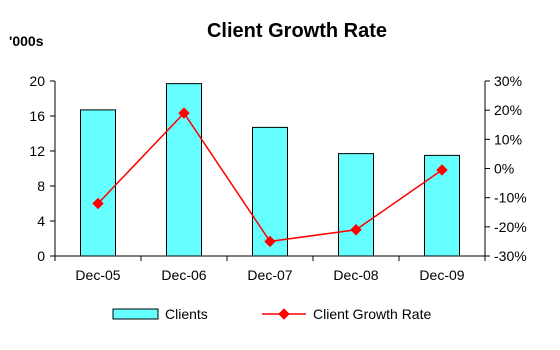  What do you see at coordinates (271, 314) in the screenshot?
I see `legend: Clients Client Growth Rate` at bounding box center [271, 314].